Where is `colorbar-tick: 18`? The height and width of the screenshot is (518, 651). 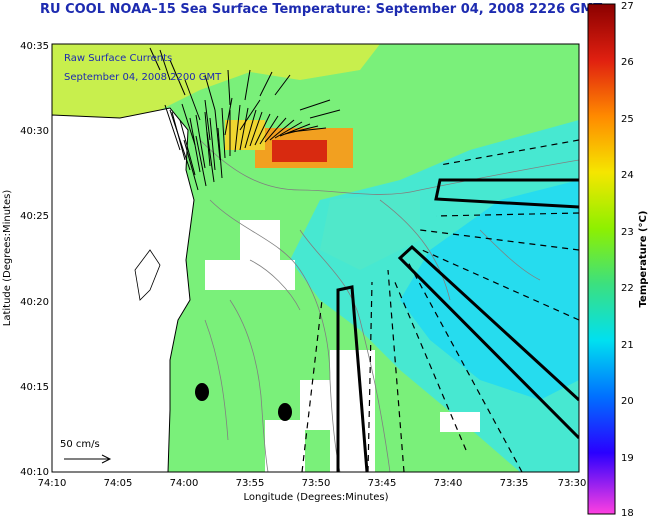 colorbar-tick: 18 is located at coordinates (627, 513).